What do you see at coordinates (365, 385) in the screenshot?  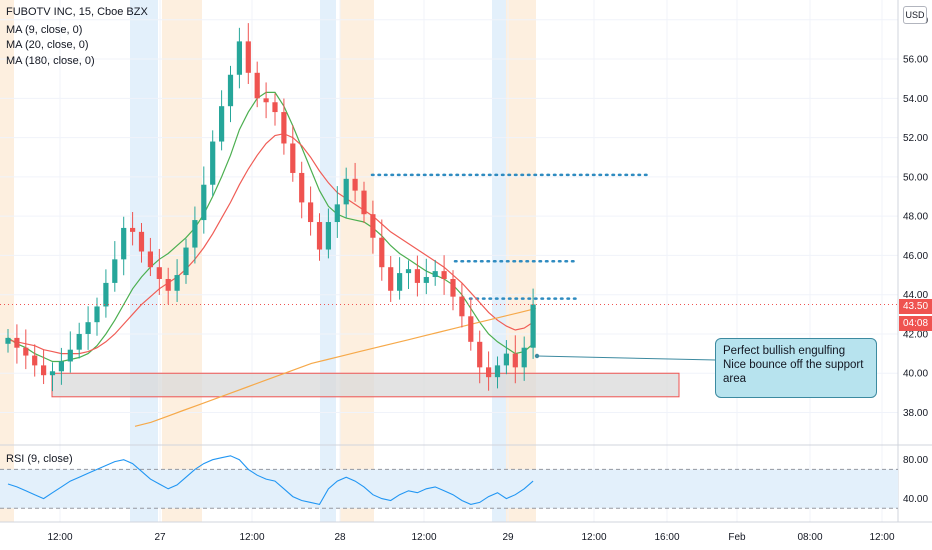 I see `support-zone` at bounding box center [365, 385].